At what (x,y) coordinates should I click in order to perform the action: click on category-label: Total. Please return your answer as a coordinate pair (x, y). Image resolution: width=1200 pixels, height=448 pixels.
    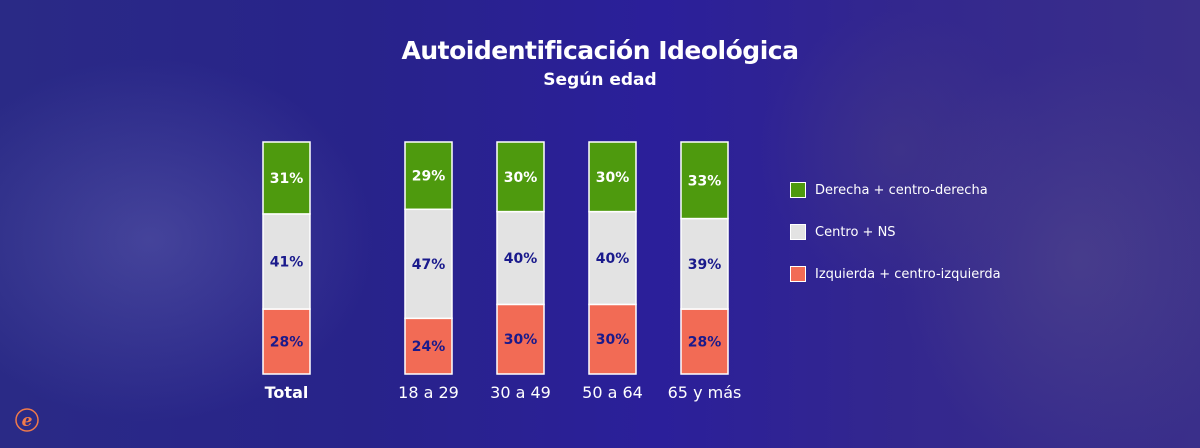
    Looking at the image, I should click on (287, 392).